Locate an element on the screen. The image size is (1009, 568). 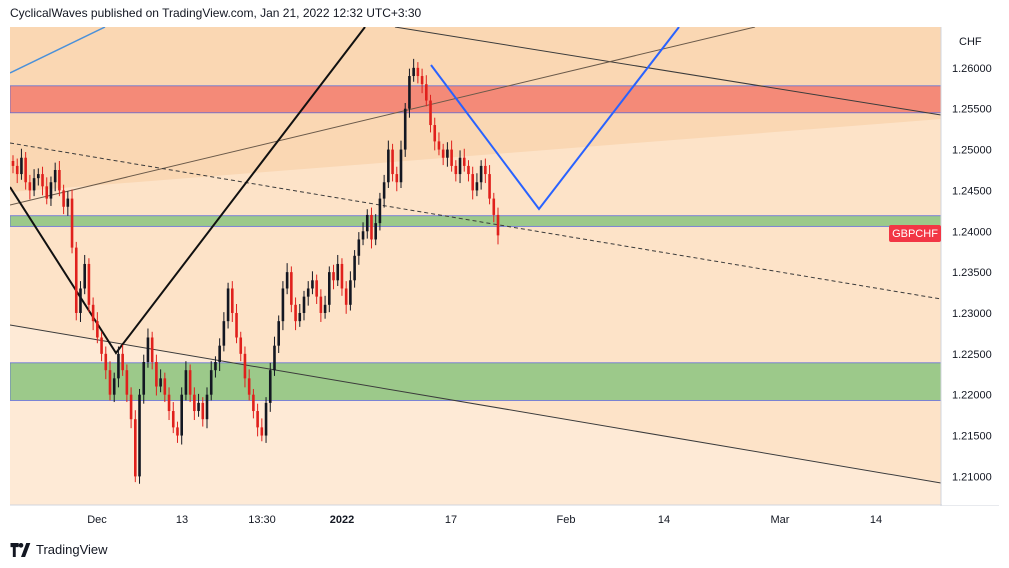
currency-label: CHF is located at coordinates (970, 42).